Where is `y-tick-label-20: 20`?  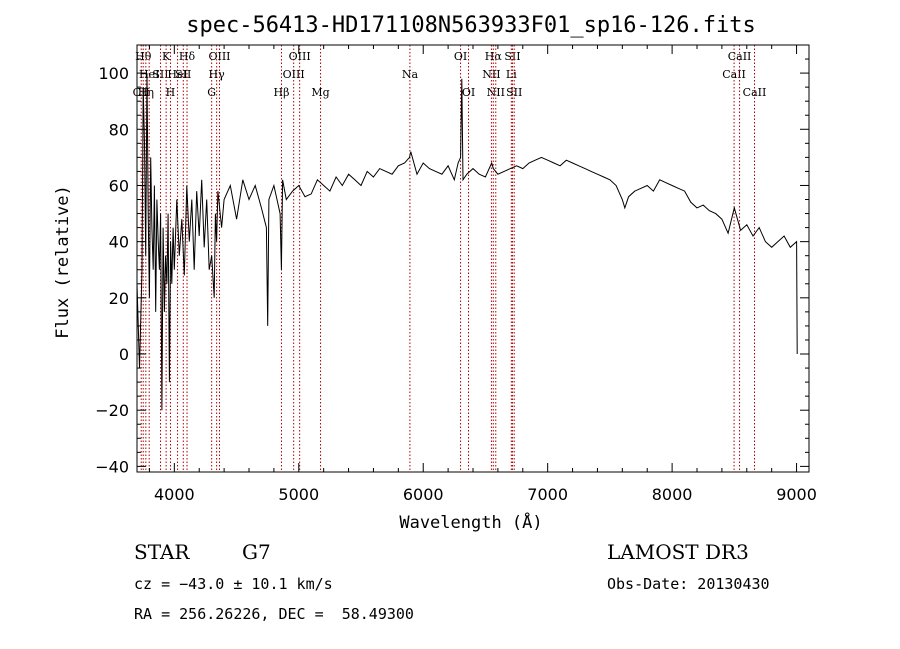 y-tick-label-20: 20 is located at coordinates (119, 298).